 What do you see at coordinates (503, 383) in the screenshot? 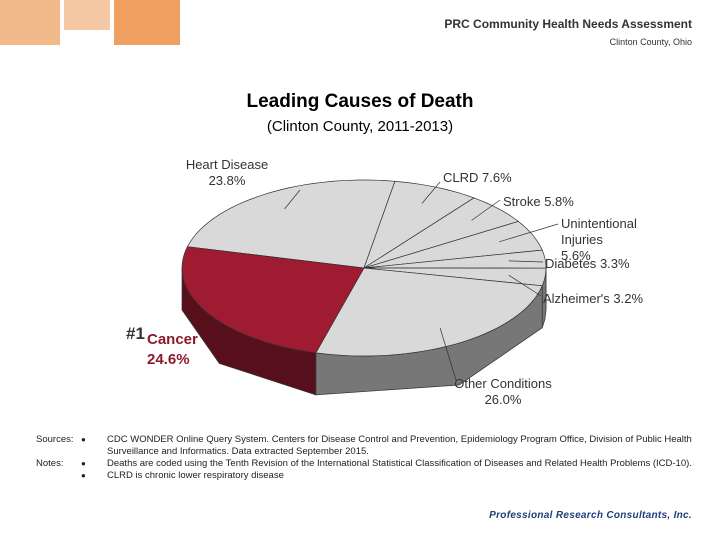
I see `category-label: Other Conditions` at bounding box center [503, 383].